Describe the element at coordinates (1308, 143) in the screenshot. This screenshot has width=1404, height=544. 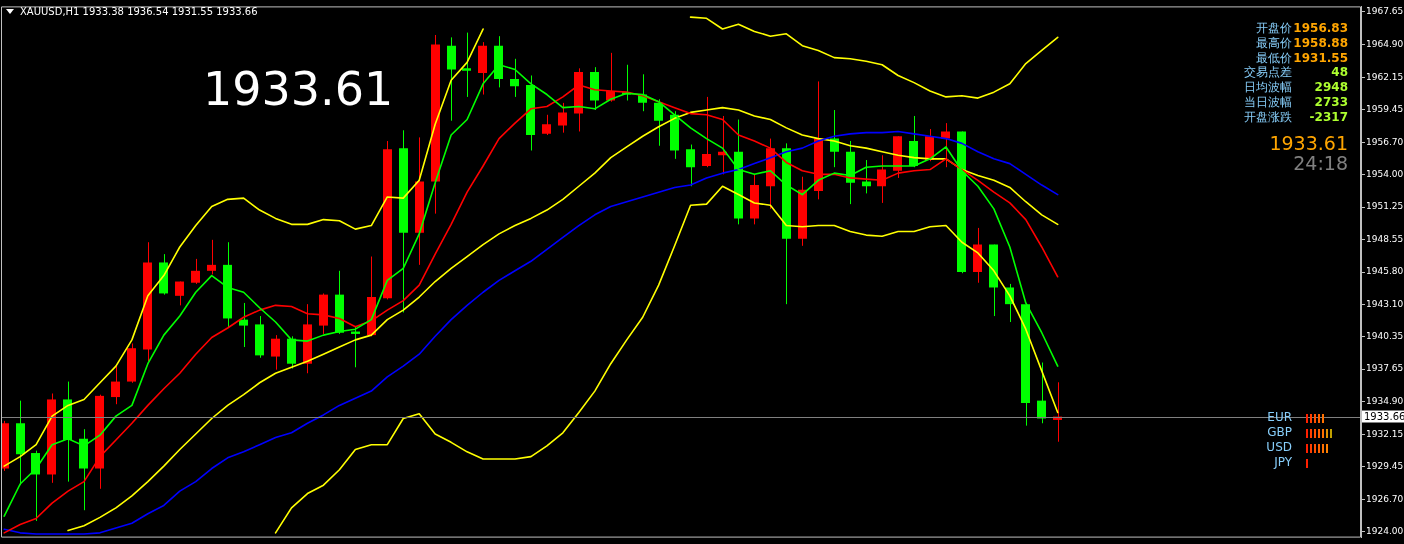
I see `text: 1933.61` at that location.